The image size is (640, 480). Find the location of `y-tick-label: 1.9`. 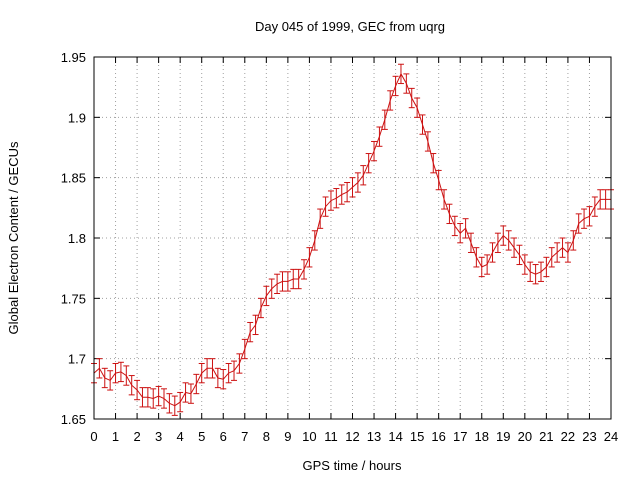

y-tick-label: 1.9 is located at coordinates (77, 117).